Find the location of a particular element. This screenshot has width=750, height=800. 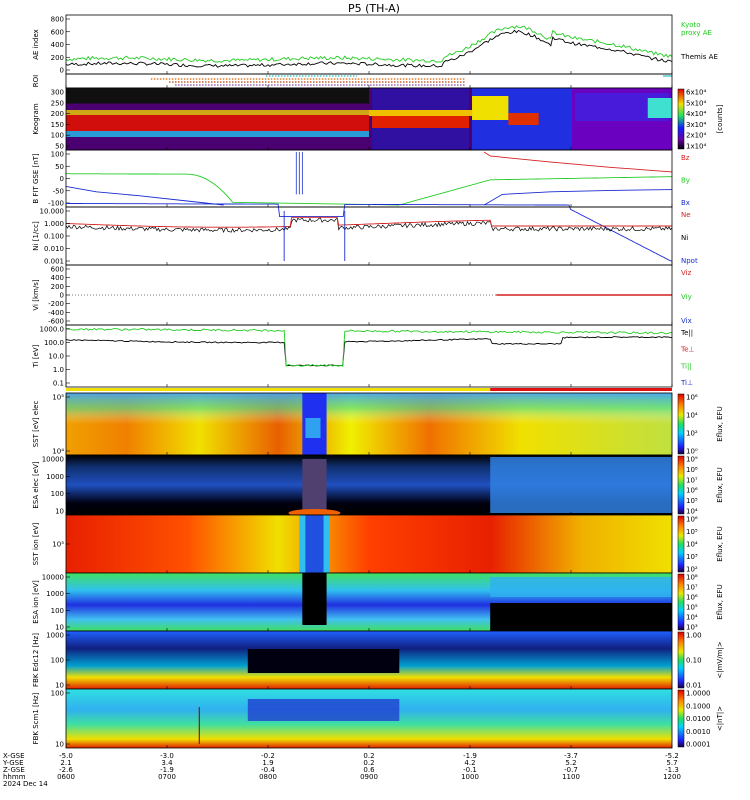

spectrogram-quiet is located at coordinates (323, 710).